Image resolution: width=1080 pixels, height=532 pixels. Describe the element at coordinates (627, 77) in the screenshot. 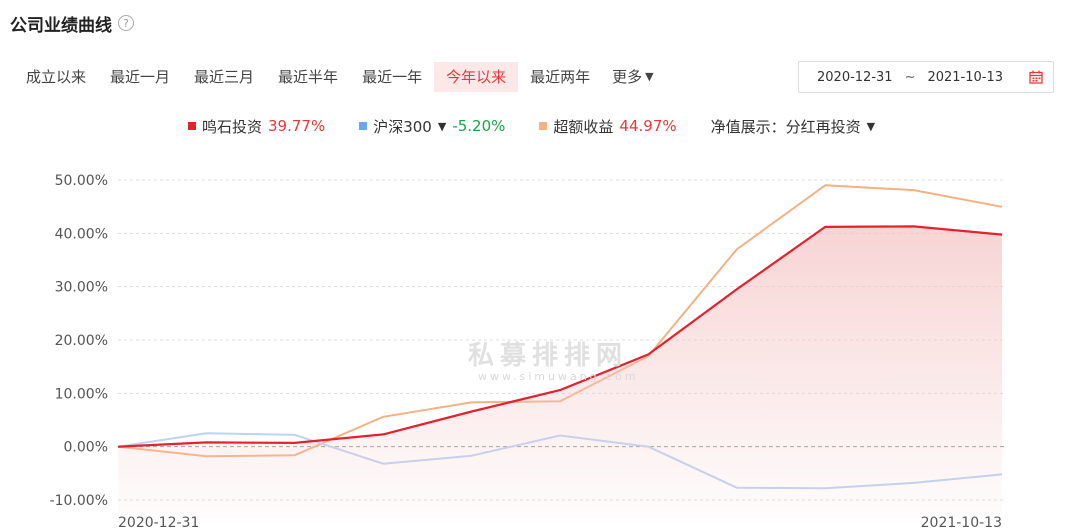

I see `more-label: 更多` at that location.